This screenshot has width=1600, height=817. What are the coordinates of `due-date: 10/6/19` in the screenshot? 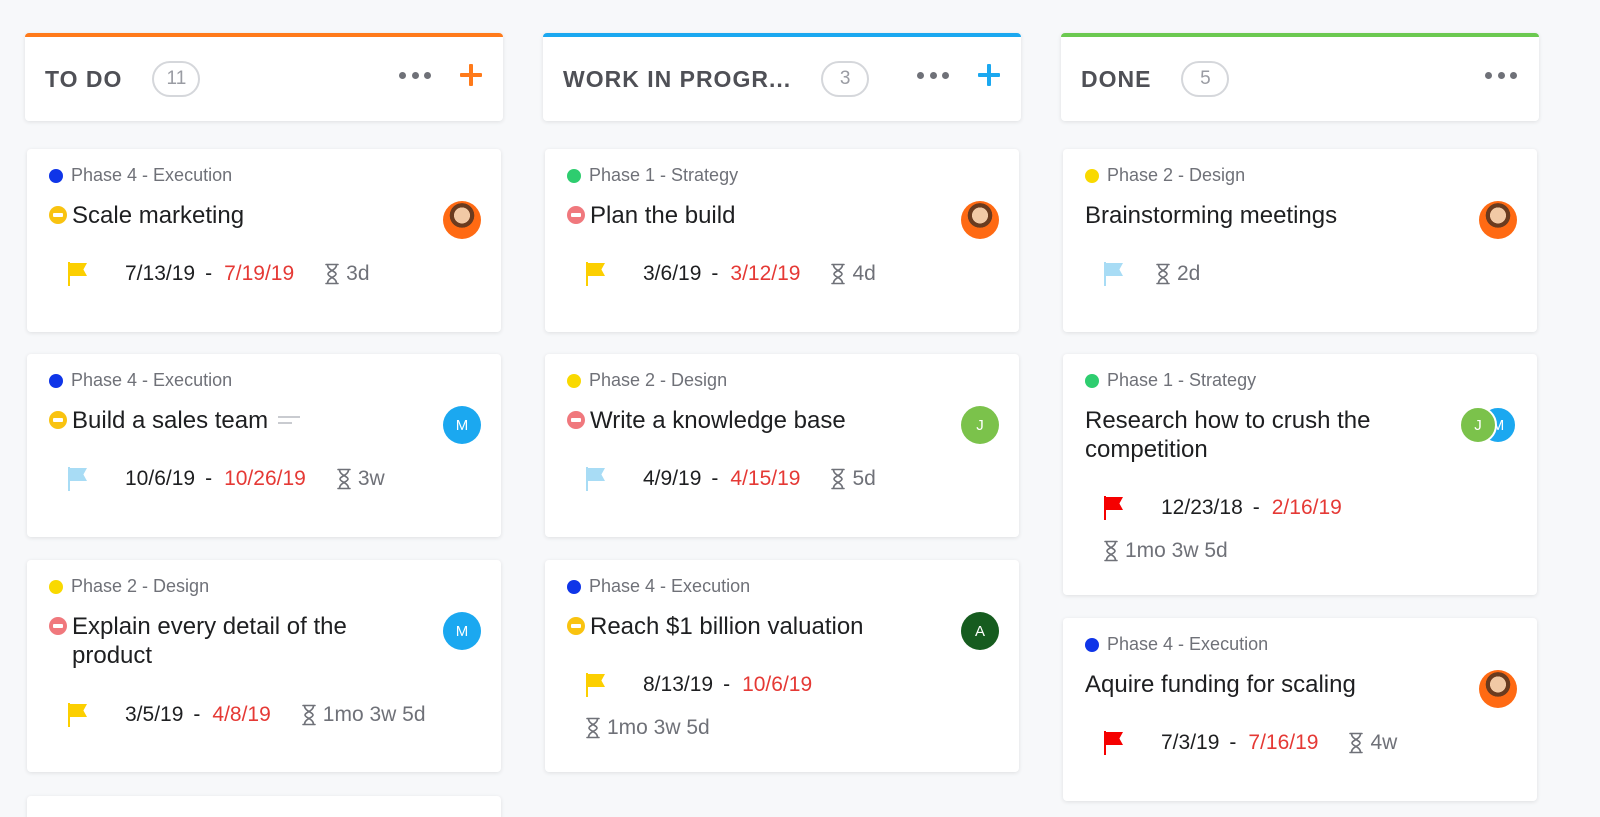 It's located at (777, 684).